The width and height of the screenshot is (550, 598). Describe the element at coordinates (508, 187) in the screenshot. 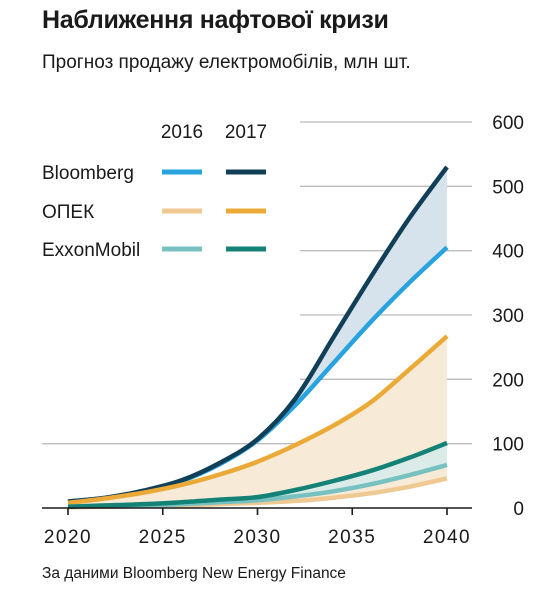

I see `y-tick-label-500: 500` at that location.